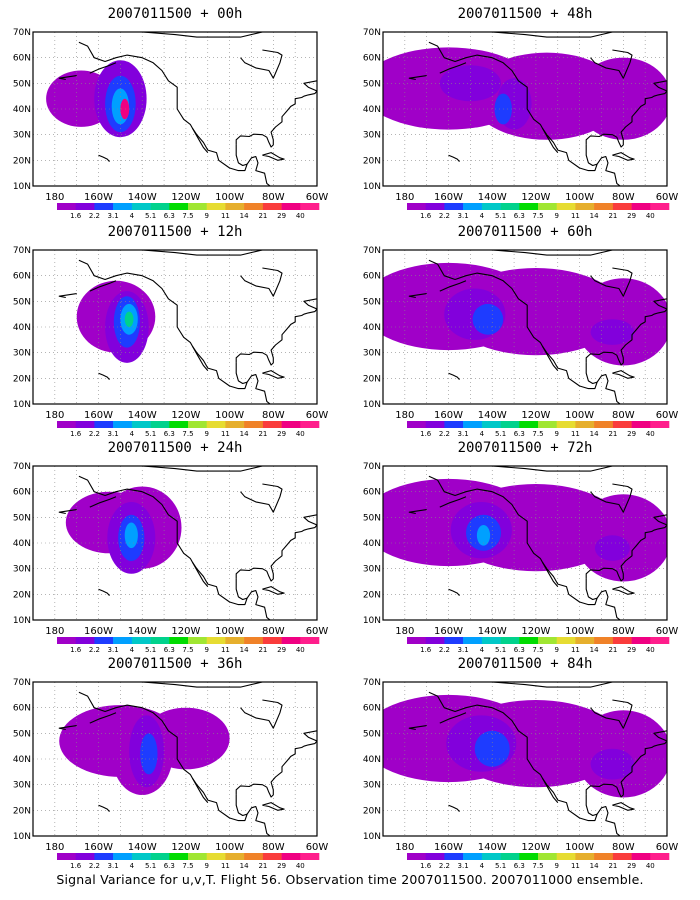 The width and height of the screenshot is (700, 900). Describe the element at coordinates (22, 570) in the screenshot. I see `lat-tick-label: 30N` at that location.